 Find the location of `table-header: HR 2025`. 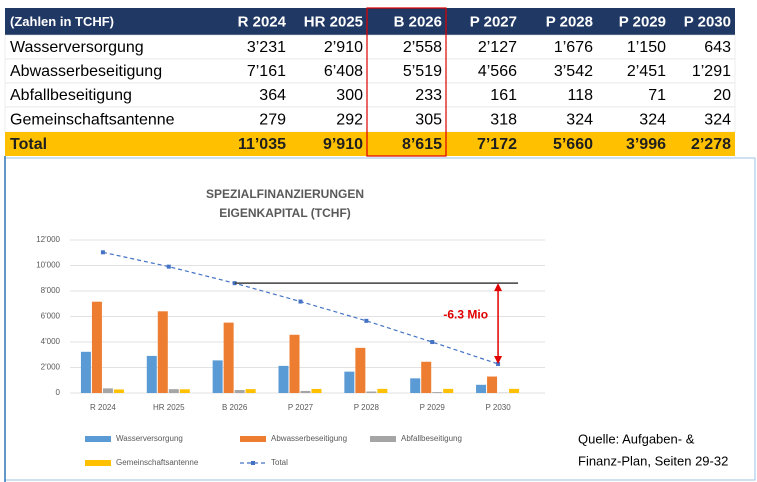

table-header: HR 2025 is located at coordinates (333, 21).